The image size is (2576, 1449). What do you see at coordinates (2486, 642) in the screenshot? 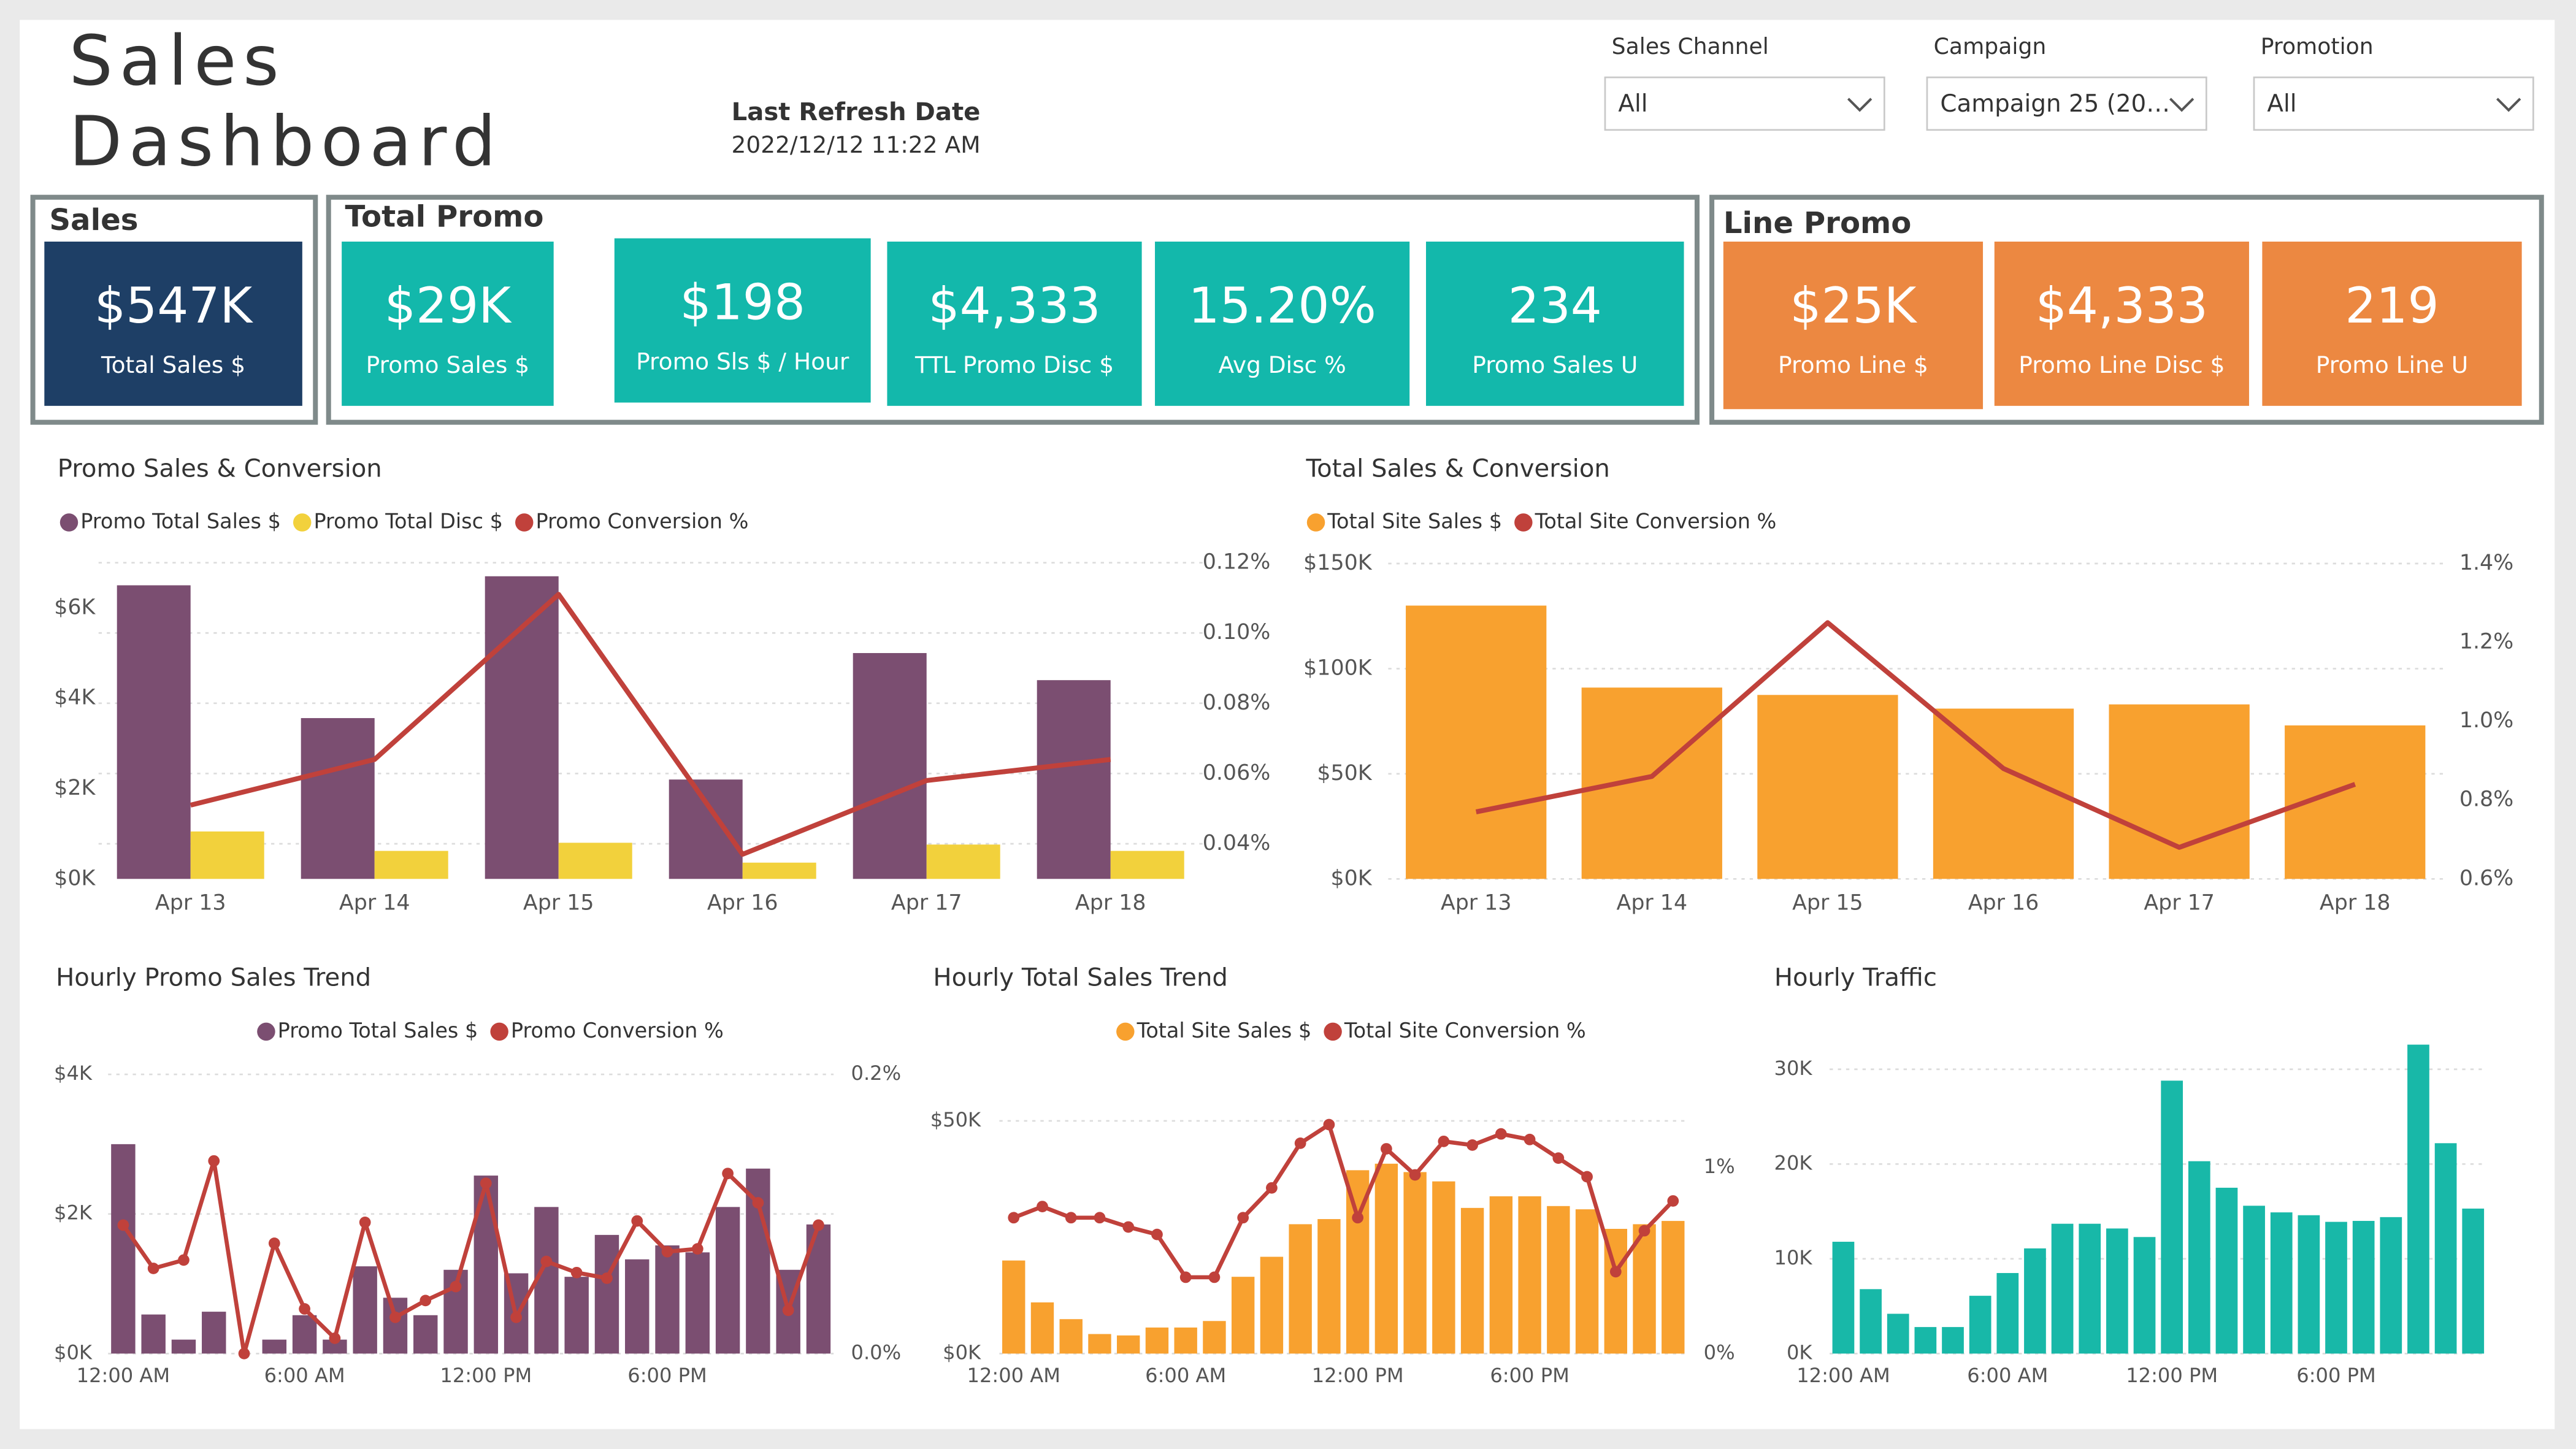
I see `y2-tick-label: 1.2%` at bounding box center [2486, 642].